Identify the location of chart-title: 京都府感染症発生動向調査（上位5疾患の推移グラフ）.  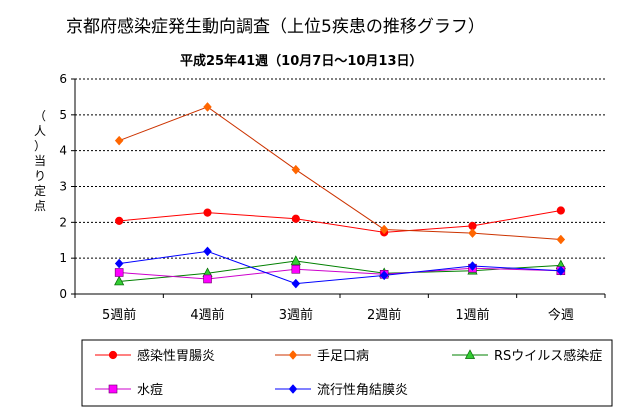
(275, 27).